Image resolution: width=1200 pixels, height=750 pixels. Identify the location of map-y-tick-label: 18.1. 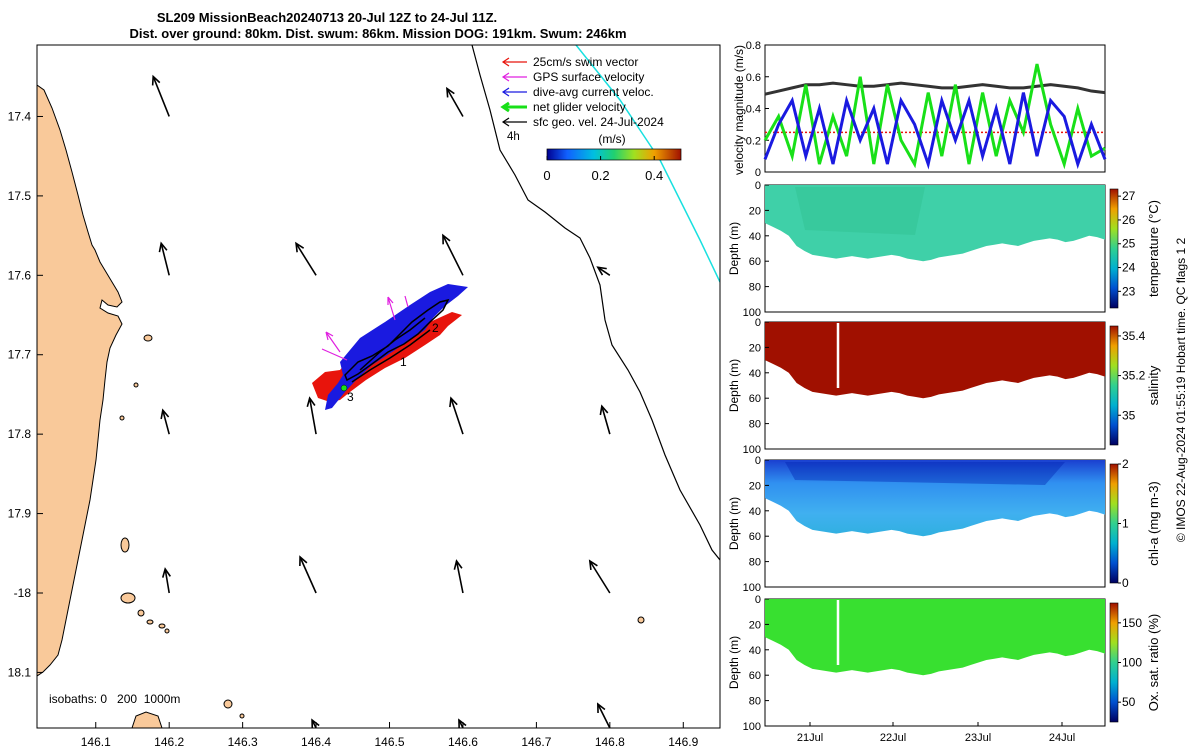
(20, 672).